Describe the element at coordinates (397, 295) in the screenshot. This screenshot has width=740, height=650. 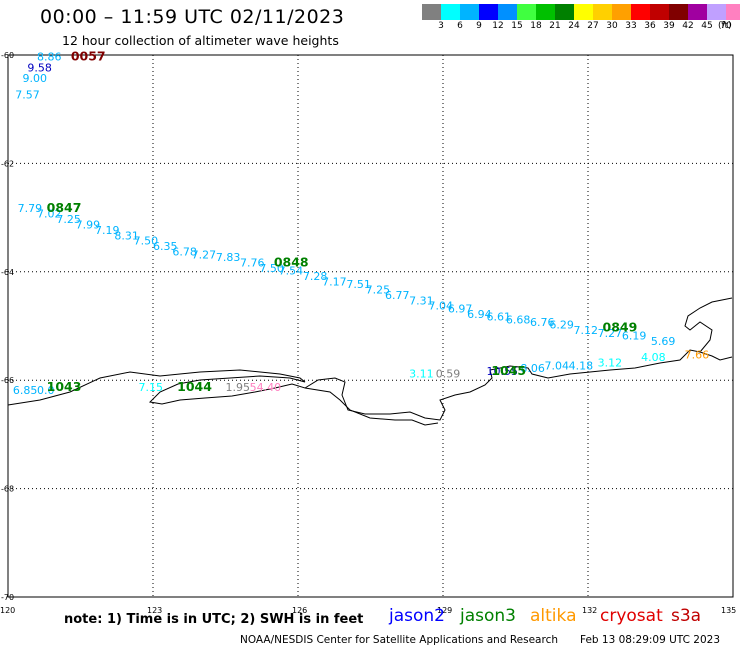
I see `wave-height-value: 6.77` at that location.